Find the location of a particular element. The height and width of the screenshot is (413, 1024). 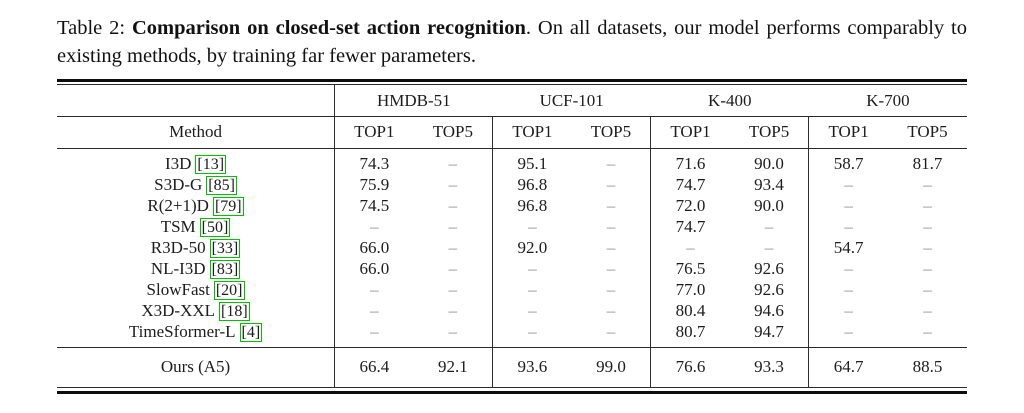

citation-link: [13] is located at coordinates (211, 164).